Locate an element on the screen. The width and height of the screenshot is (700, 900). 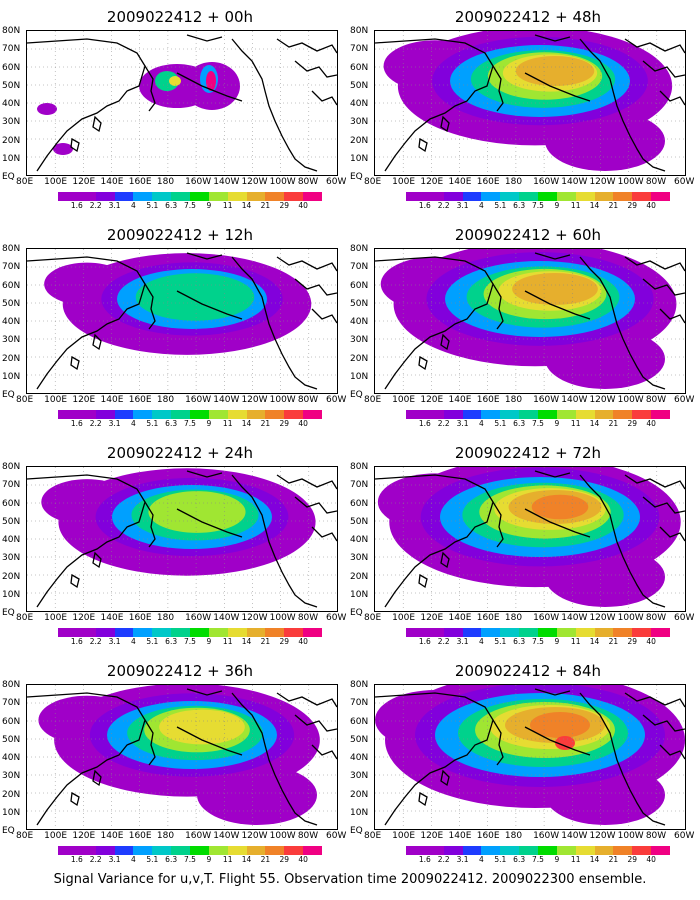
latitude-label: 10N is located at coordinates (11, 594).